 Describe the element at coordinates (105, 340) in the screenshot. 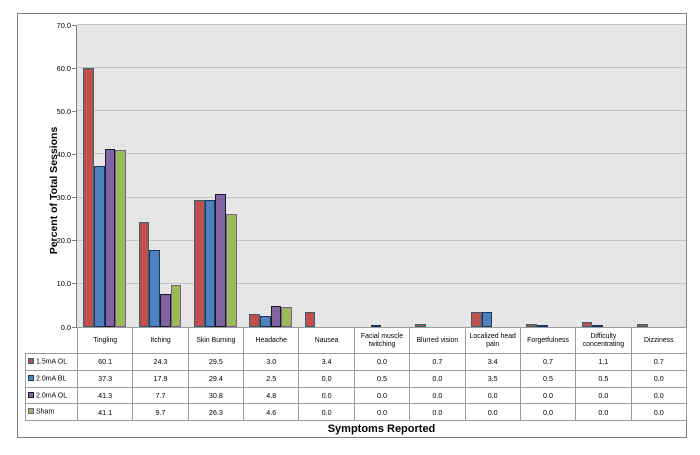

I see `category-header: Tingling` at that location.